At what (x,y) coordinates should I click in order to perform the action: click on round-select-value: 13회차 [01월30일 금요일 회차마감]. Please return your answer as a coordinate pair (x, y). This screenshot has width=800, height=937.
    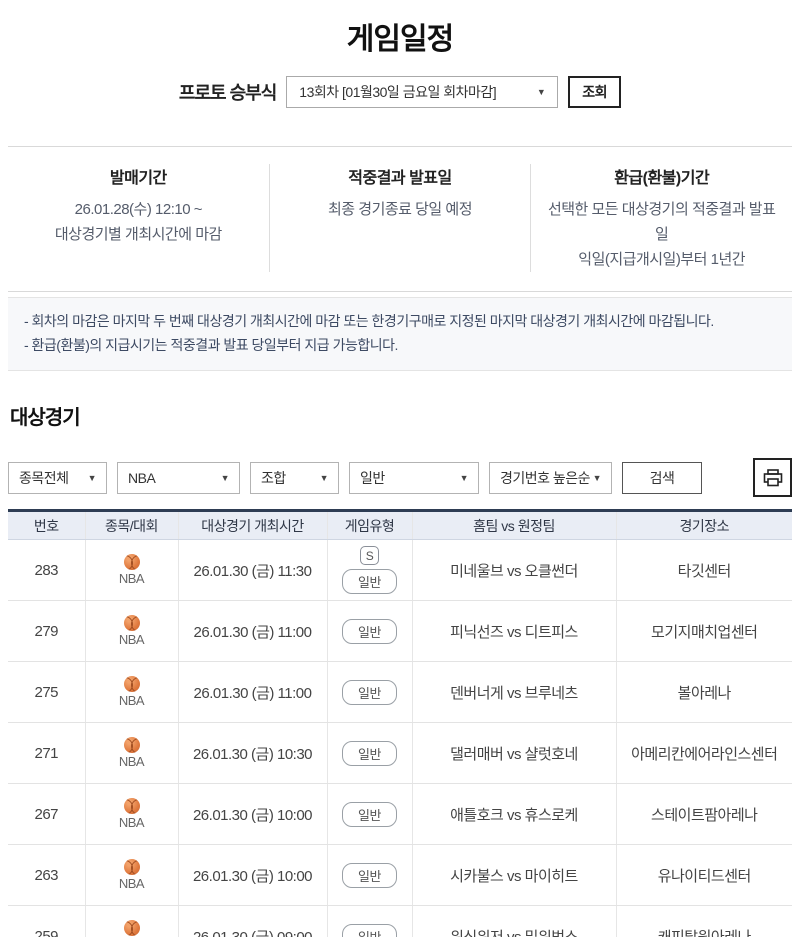
    Looking at the image, I should click on (398, 92).